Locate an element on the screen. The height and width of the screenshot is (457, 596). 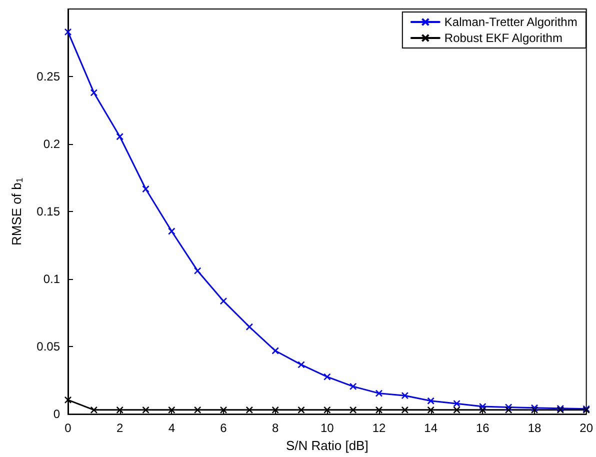
x-tick-label: 2 is located at coordinates (120, 428).